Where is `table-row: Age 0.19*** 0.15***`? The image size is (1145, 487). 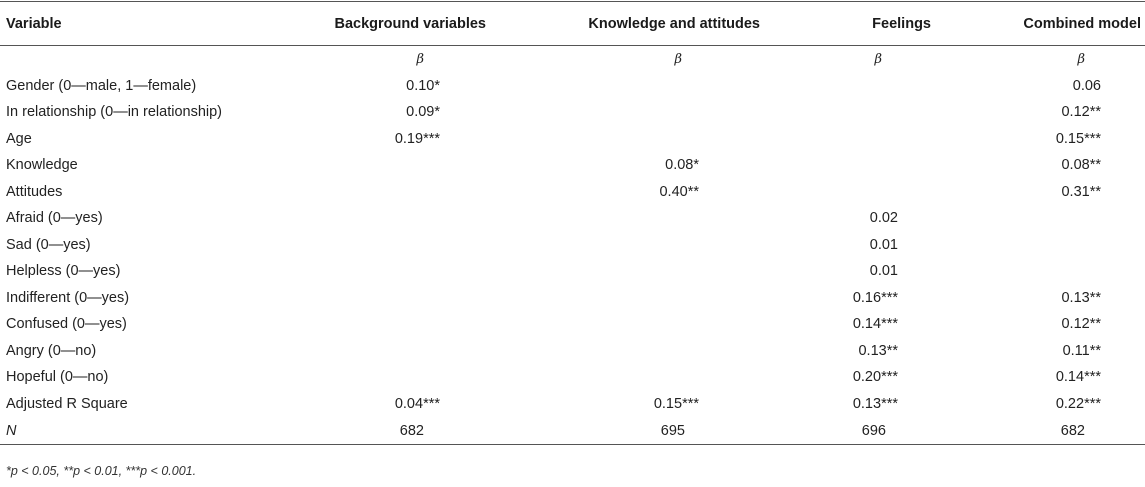
table-row: Age 0.19*** 0.15*** is located at coordinates (572, 139).